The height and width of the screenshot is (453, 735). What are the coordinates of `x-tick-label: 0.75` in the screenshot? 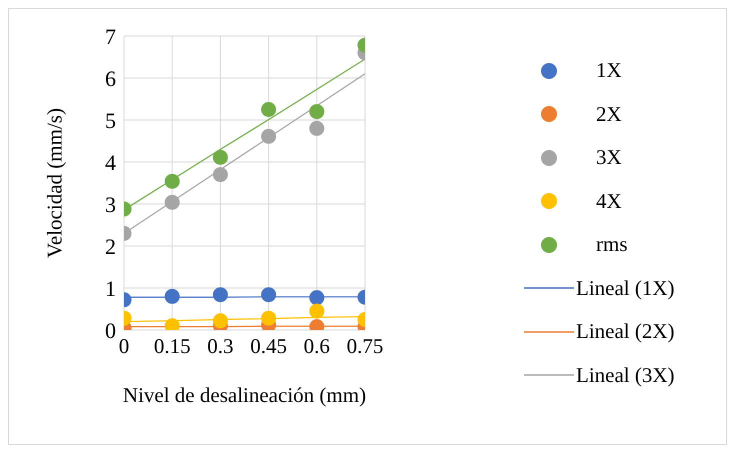 It's located at (365, 346).